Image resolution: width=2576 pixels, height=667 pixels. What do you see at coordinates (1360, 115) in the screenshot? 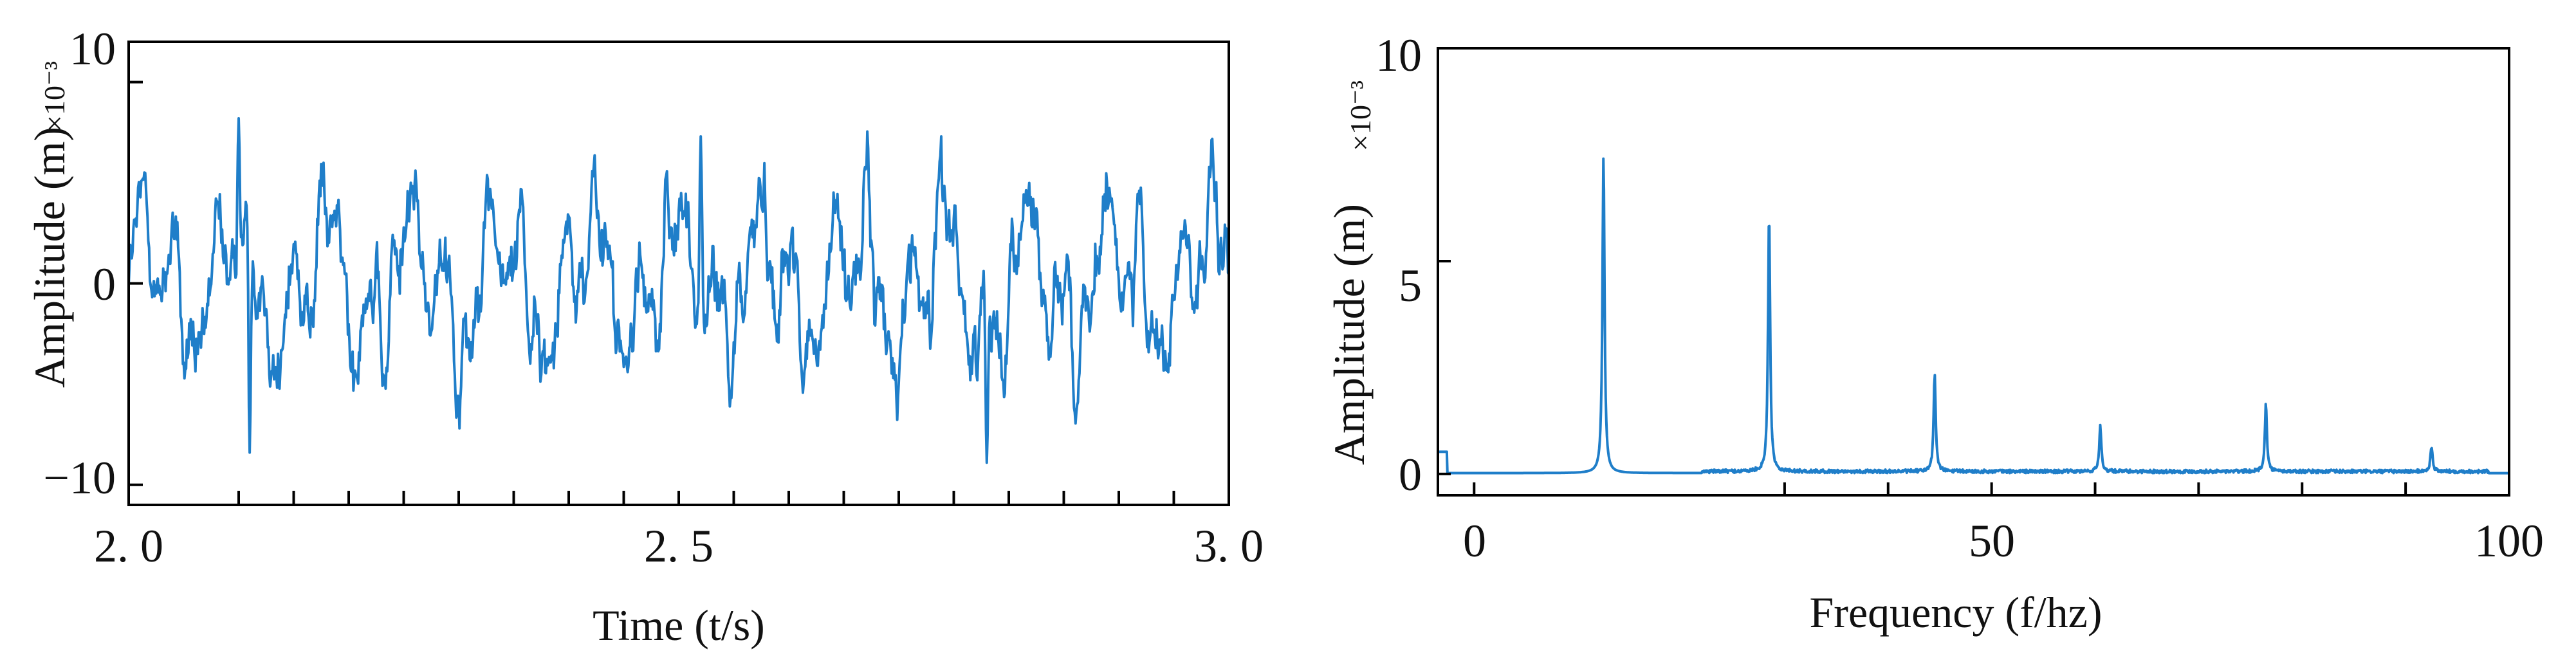
I see `spectrum-y-multiplier-label: ×10⁻³` at bounding box center [1360, 115].